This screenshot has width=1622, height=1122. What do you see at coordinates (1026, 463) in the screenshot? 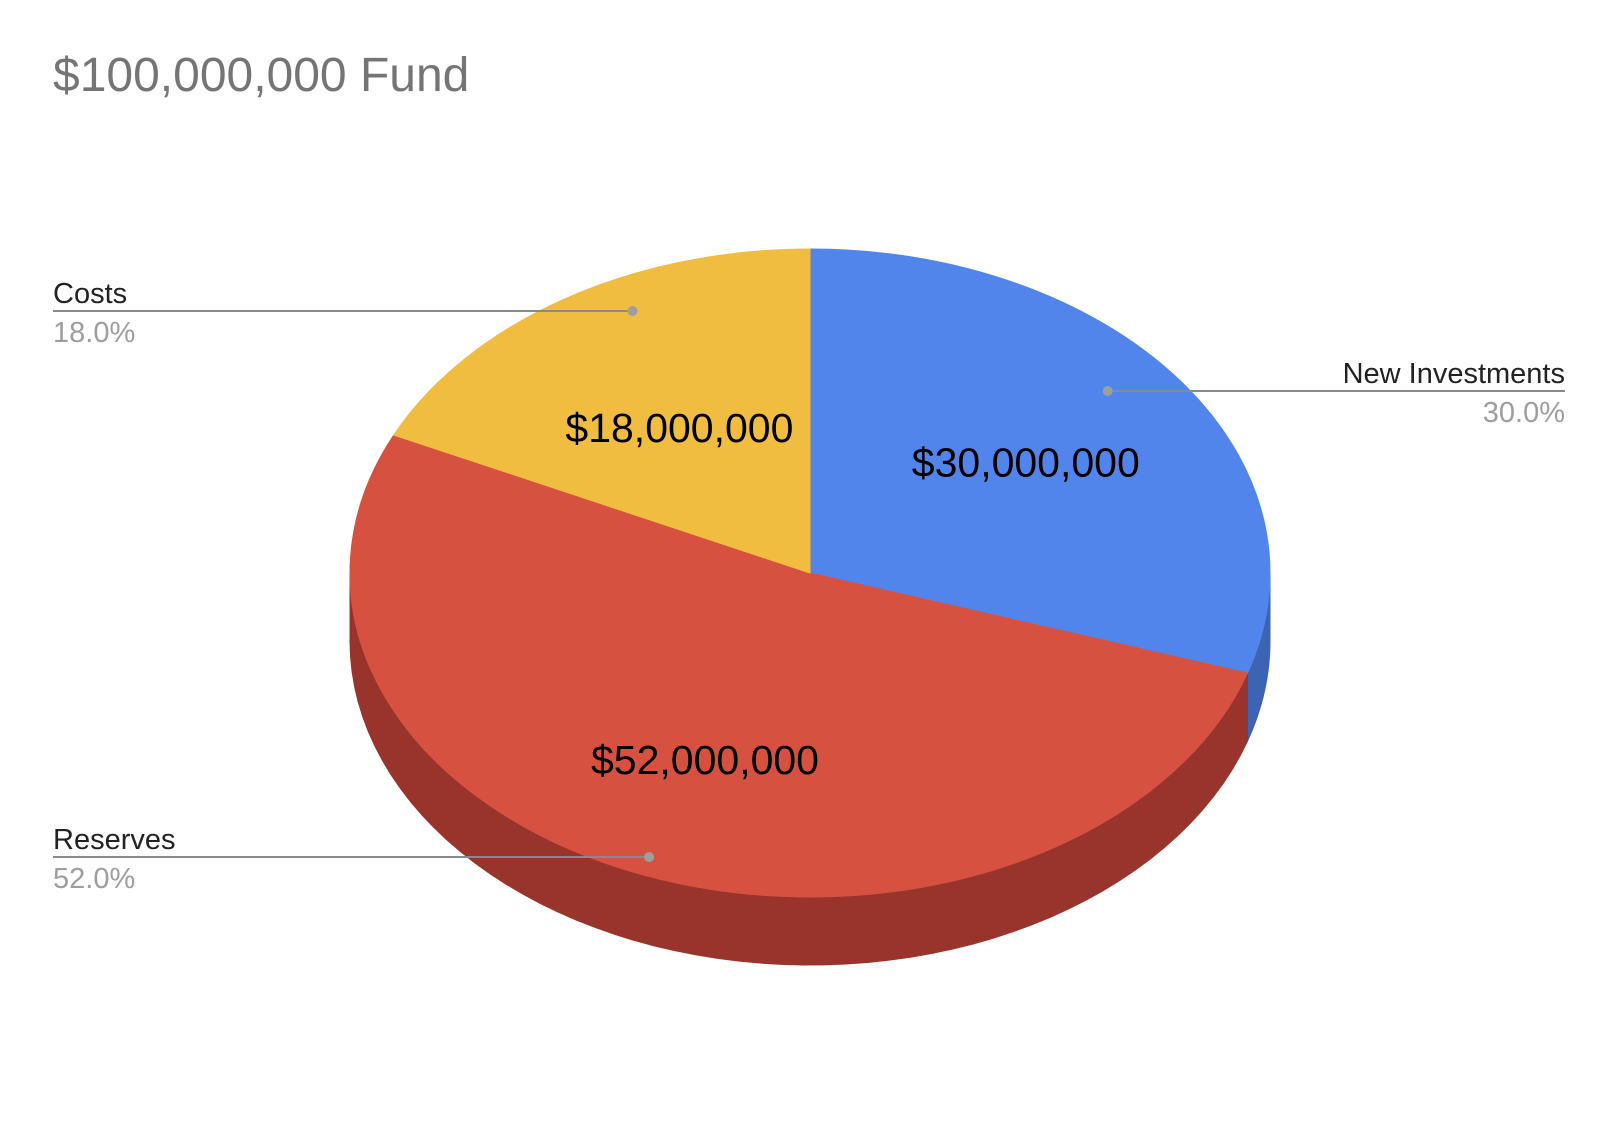
I see `slice-value-label-new-investments: $30,000,000` at bounding box center [1026, 463].